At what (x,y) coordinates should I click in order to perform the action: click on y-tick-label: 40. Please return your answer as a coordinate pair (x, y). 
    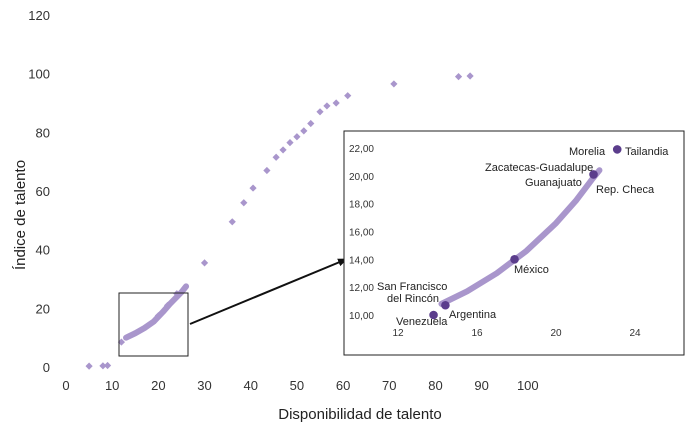
    Looking at the image, I should click on (43, 250).